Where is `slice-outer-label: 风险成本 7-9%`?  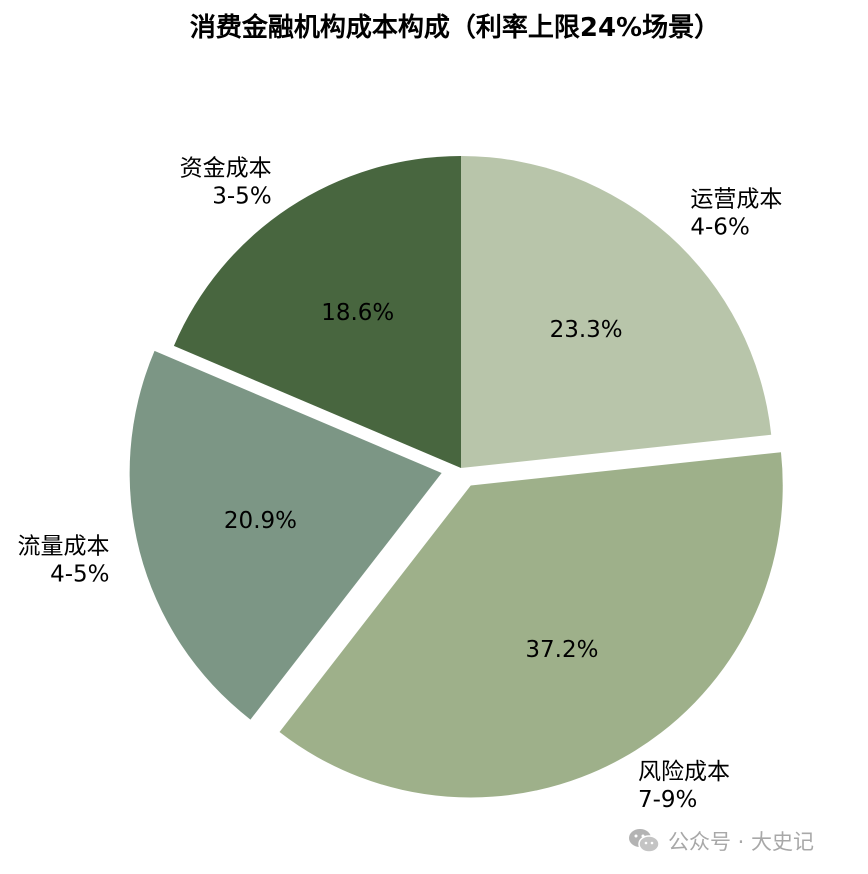 slice-outer-label: 风险成本 7-9% is located at coordinates (684, 786).